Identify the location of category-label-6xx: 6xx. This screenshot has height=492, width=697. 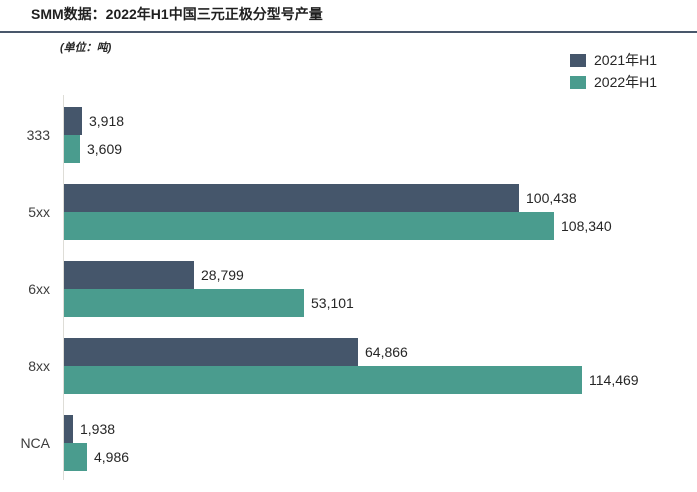
(39, 289).